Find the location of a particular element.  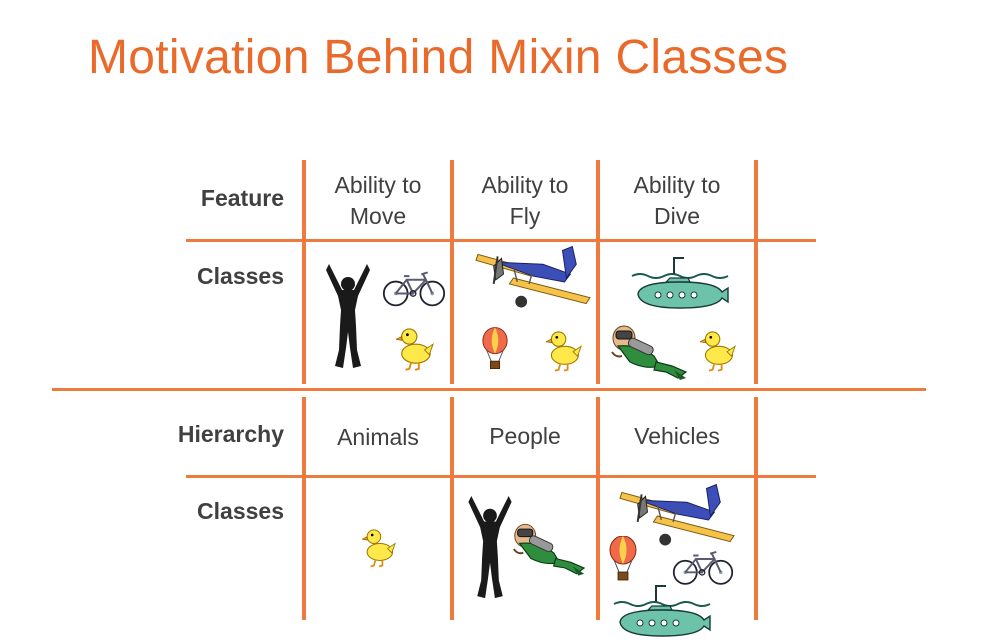

row-label-feature: Feature is located at coordinates (242, 198).